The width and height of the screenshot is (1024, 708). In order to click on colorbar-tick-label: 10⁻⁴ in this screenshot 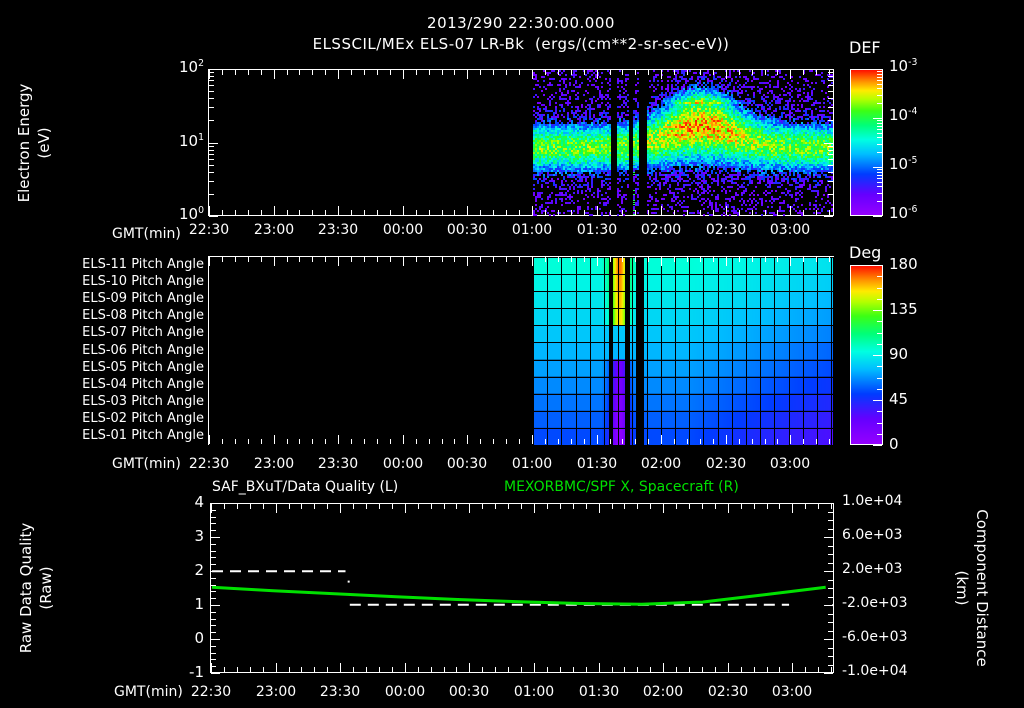, I will do `click(903, 115)`.